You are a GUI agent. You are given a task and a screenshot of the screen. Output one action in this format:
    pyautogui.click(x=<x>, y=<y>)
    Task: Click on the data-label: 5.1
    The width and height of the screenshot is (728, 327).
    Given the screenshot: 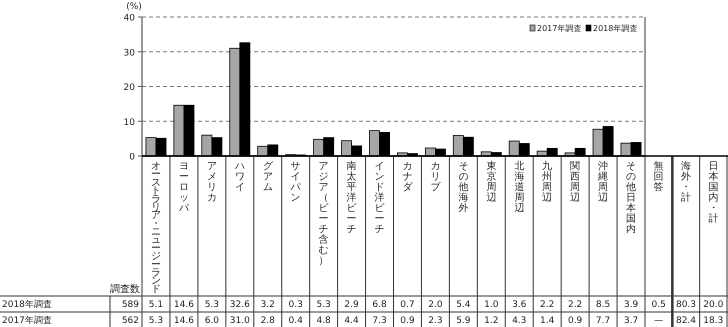 What is the action you would take?
    pyautogui.click(x=156, y=305)
    